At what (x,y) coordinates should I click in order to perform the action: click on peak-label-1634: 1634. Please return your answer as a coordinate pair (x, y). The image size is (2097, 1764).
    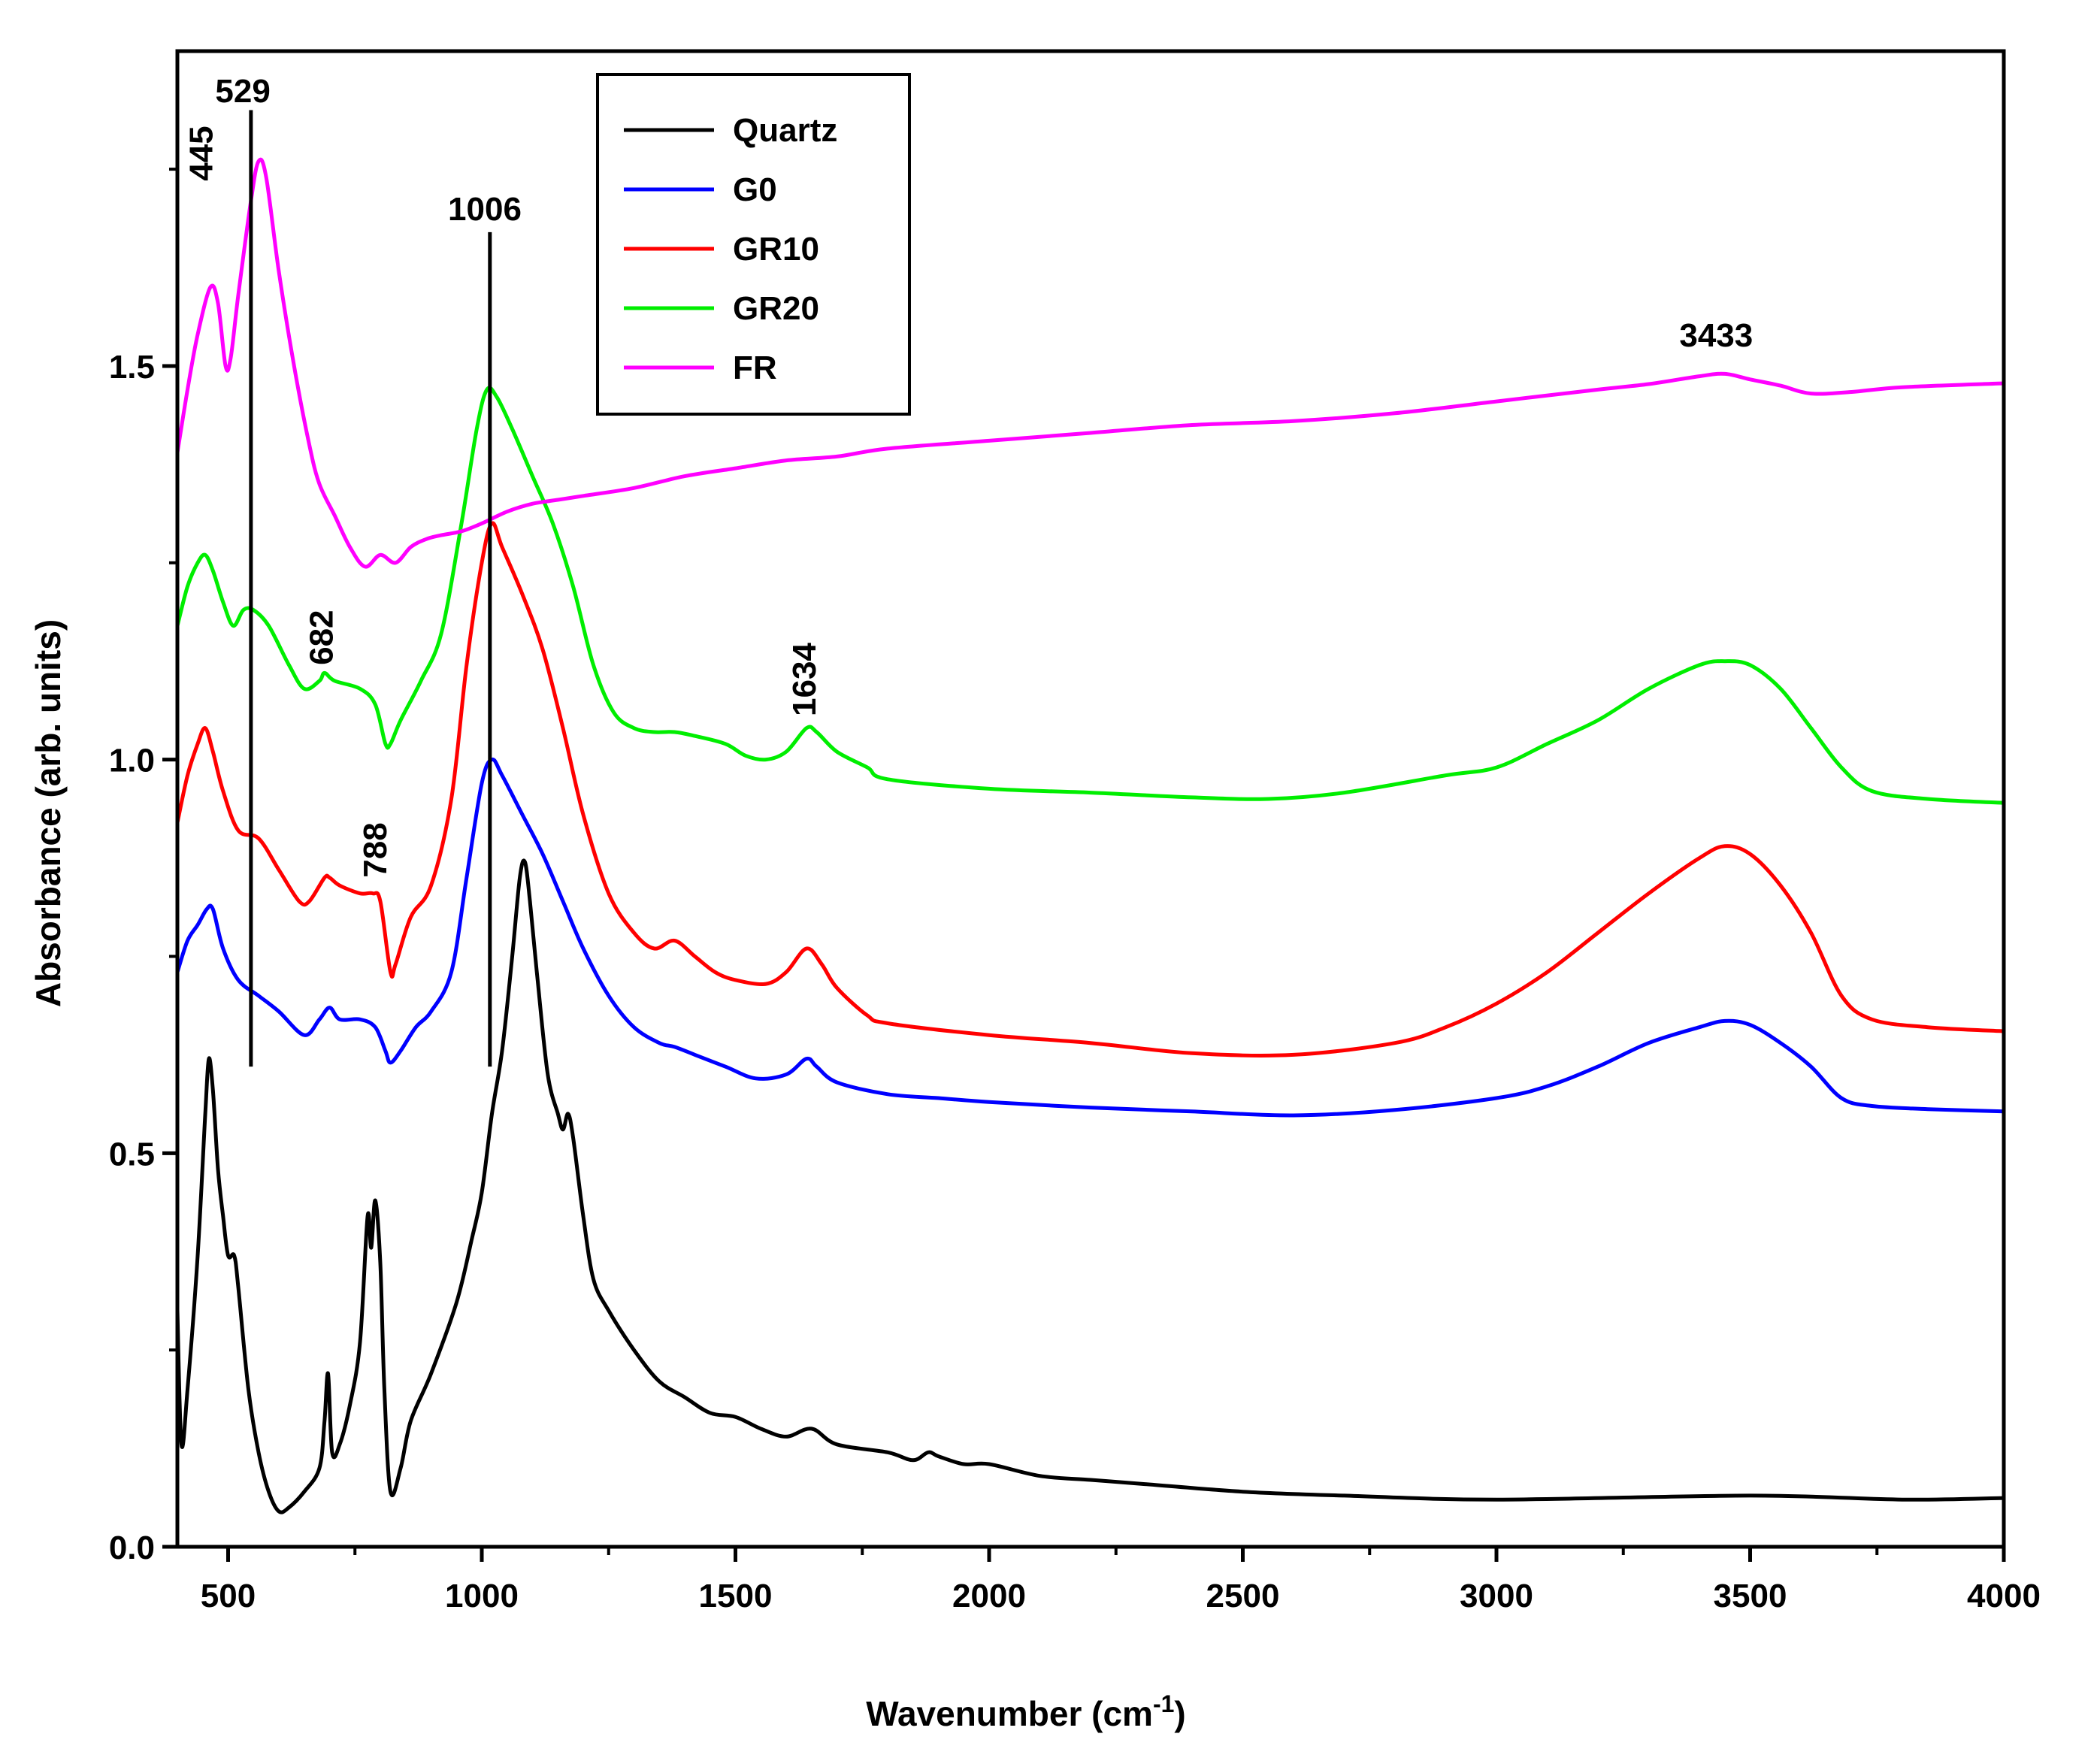
    Looking at the image, I should click on (805, 679).